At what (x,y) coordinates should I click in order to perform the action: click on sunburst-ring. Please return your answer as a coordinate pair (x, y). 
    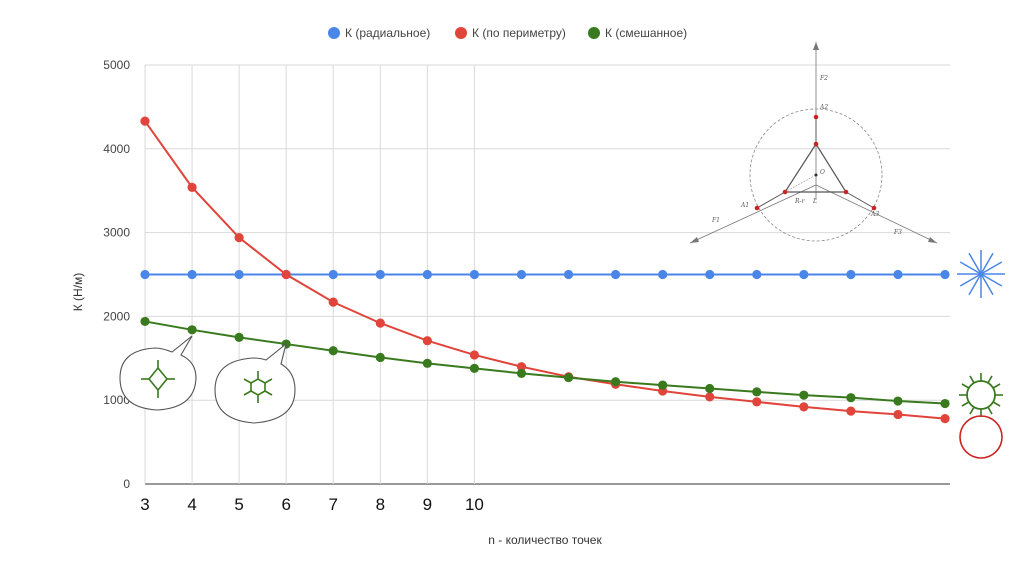
    Looking at the image, I should click on (981, 395).